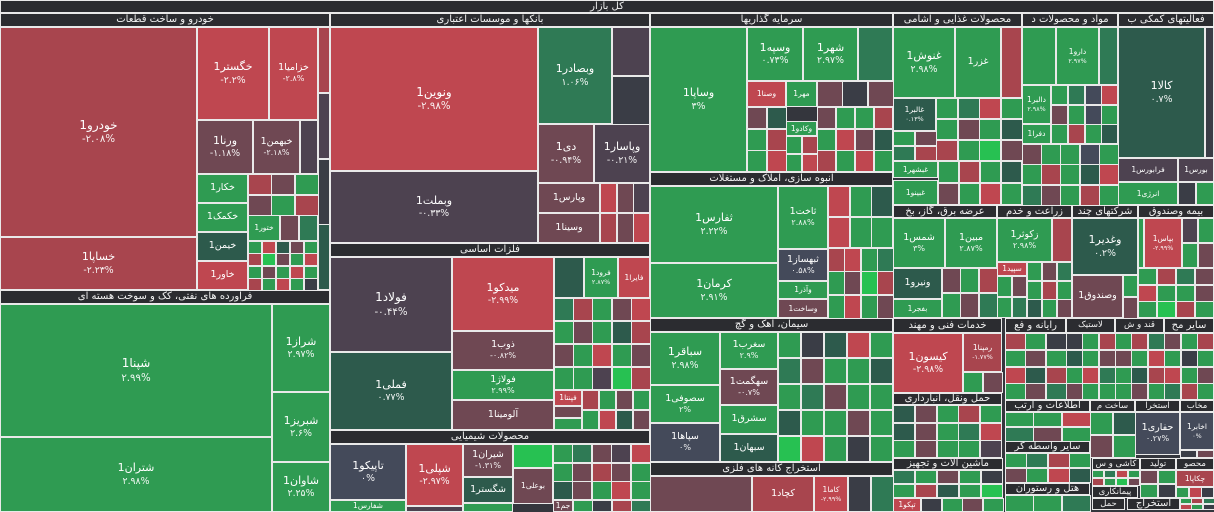  What do you see at coordinates (957, 20) in the screenshot?
I see `sector-header-ghazayi: محصولات غذایی و آشامی` at bounding box center [957, 20].